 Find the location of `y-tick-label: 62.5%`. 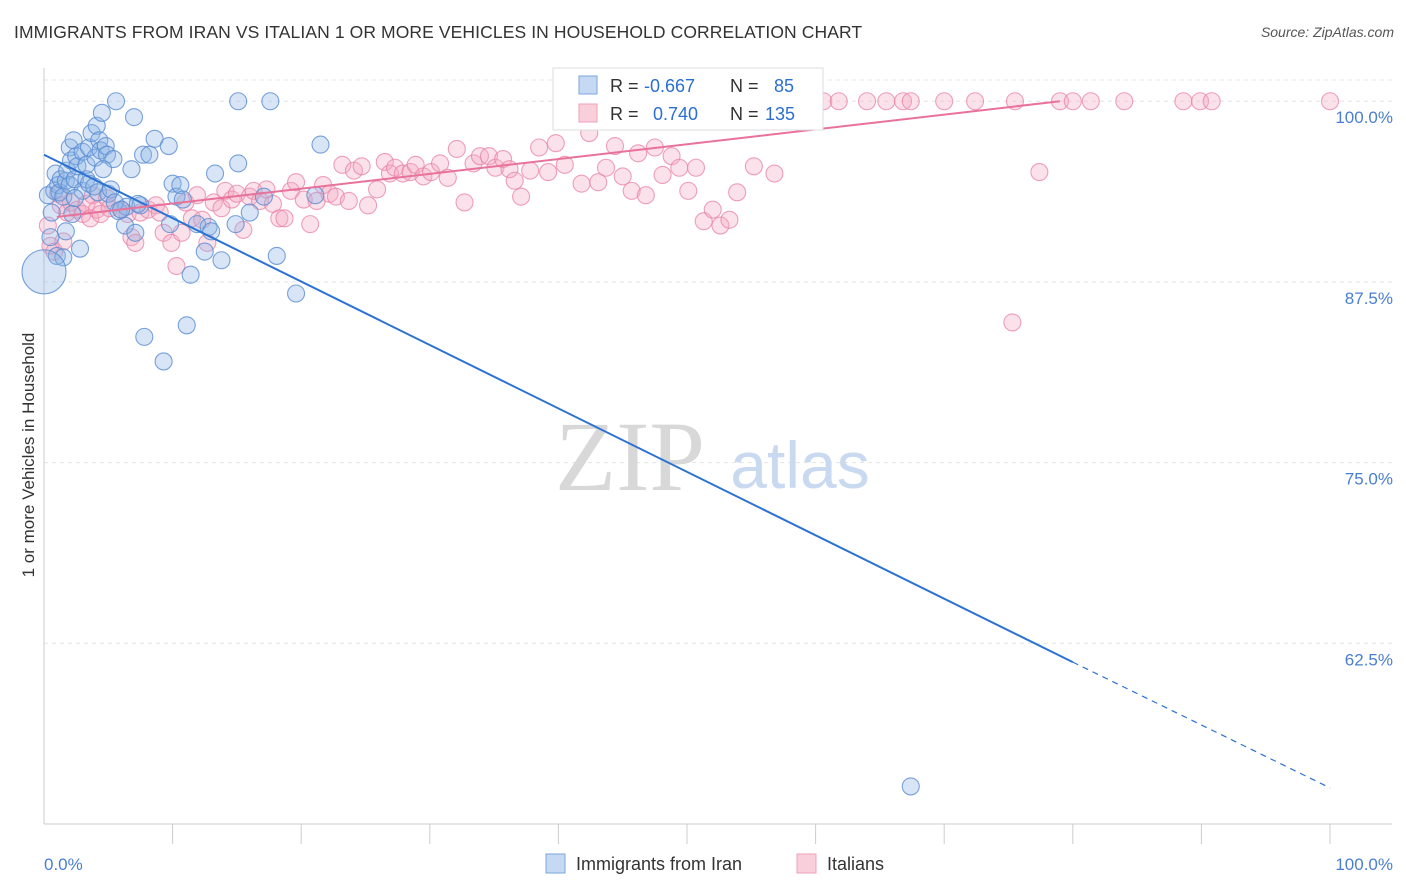

y-tick-label: 62.5% is located at coordinates (1369, 659).